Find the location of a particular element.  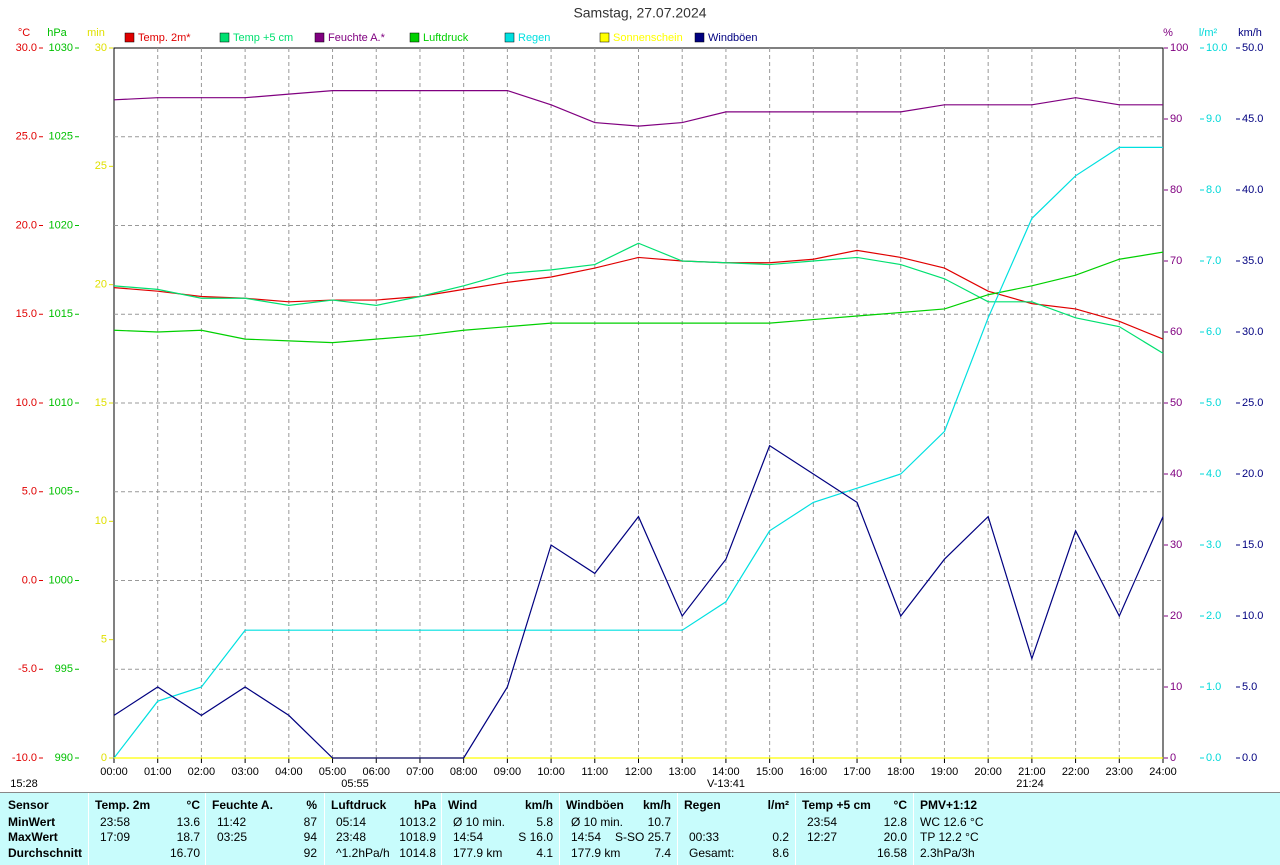

y-tick-label: 1015 is located at coordinates (61, 314).